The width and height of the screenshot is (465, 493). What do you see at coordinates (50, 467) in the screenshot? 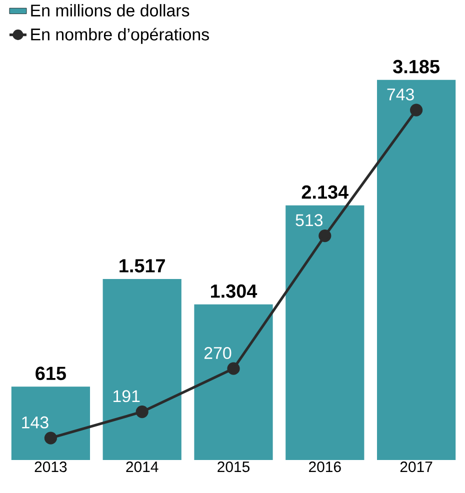
I see `x-tick-label: 2013` at bounding box center [50, 467].